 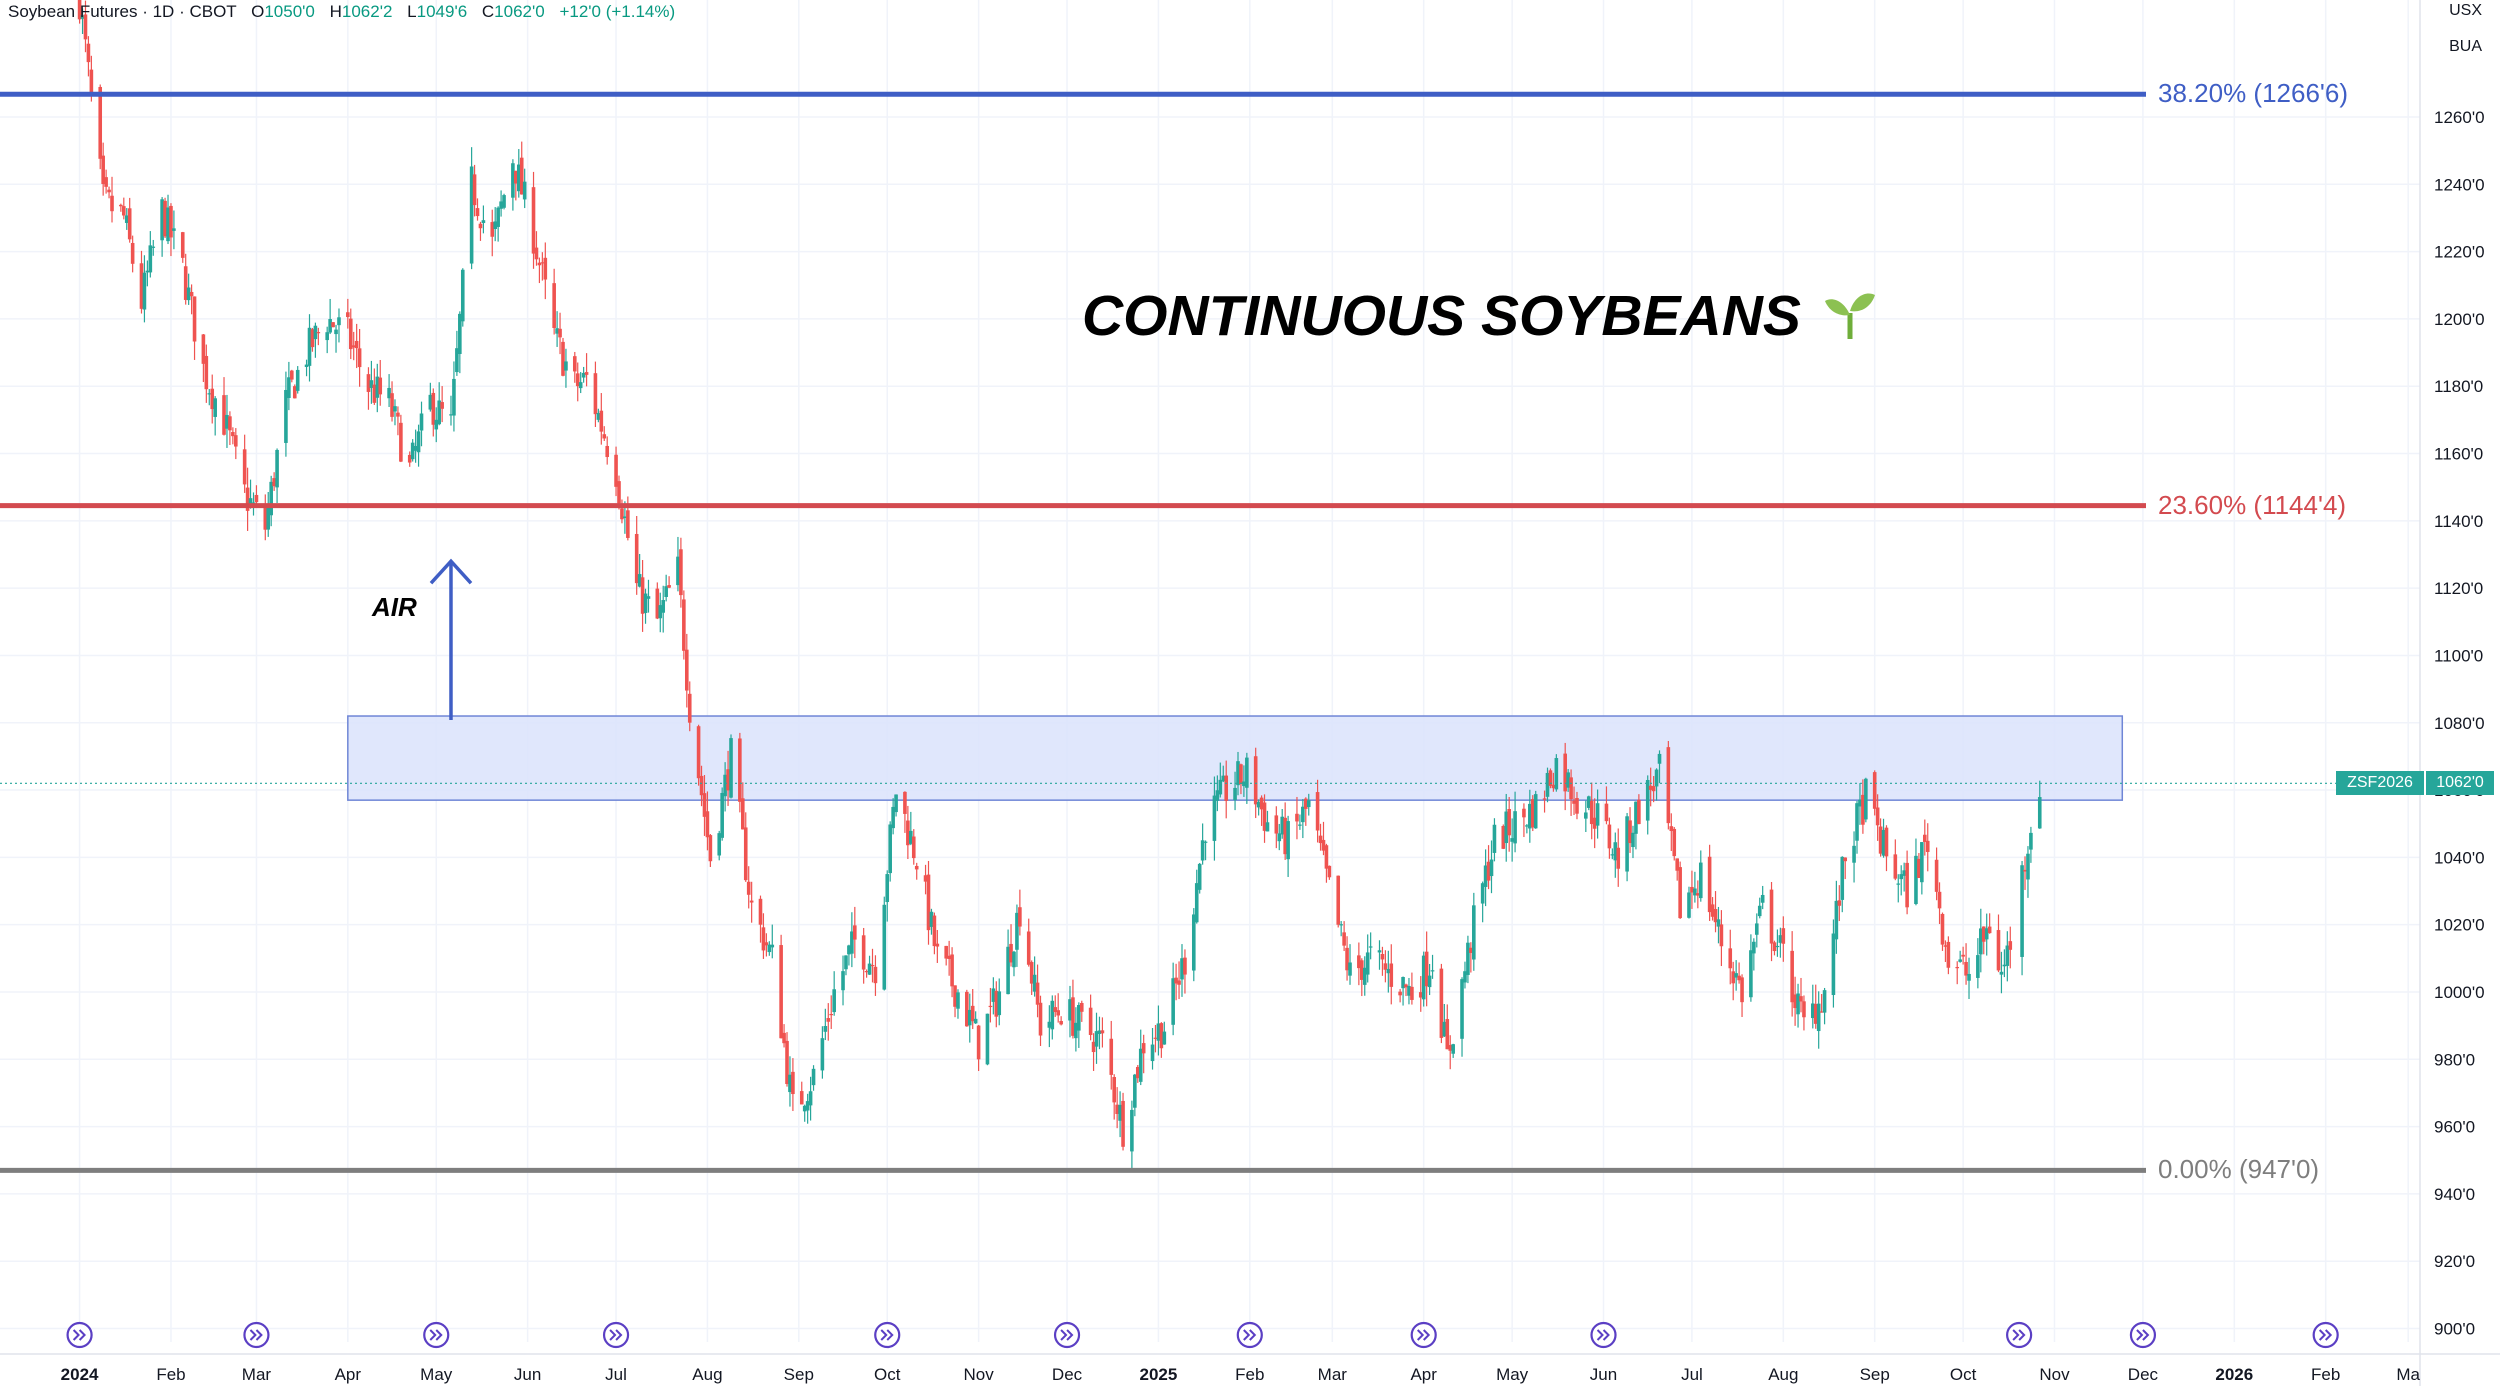 What do you see at coordinates (2454, 1127) in the screenshot?
I see `y-tick-label: 960'0` at bounding box center [2454, 1127].